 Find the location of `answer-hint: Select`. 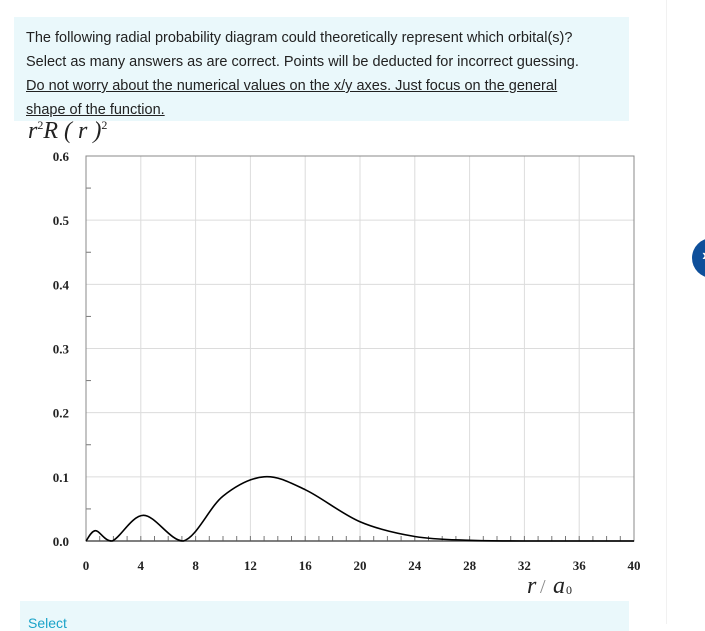

answer-hint: Select is located at coordinates (47, 623).